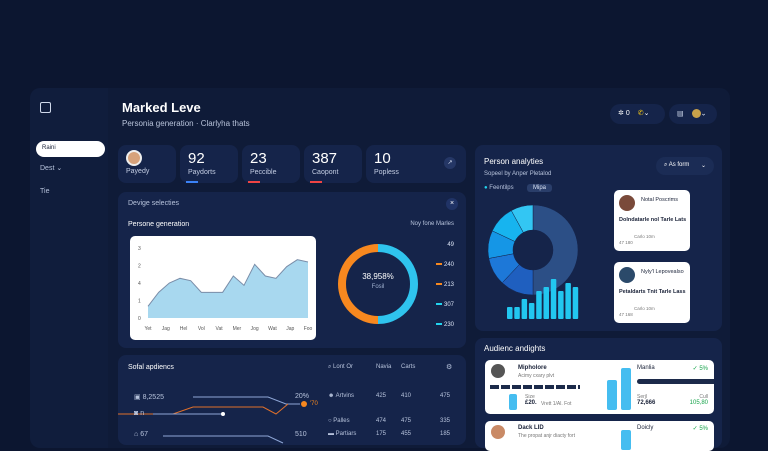 This screenshot has height=451, width=768. I want to click on stat-label: Payedy, so click(138, 171).